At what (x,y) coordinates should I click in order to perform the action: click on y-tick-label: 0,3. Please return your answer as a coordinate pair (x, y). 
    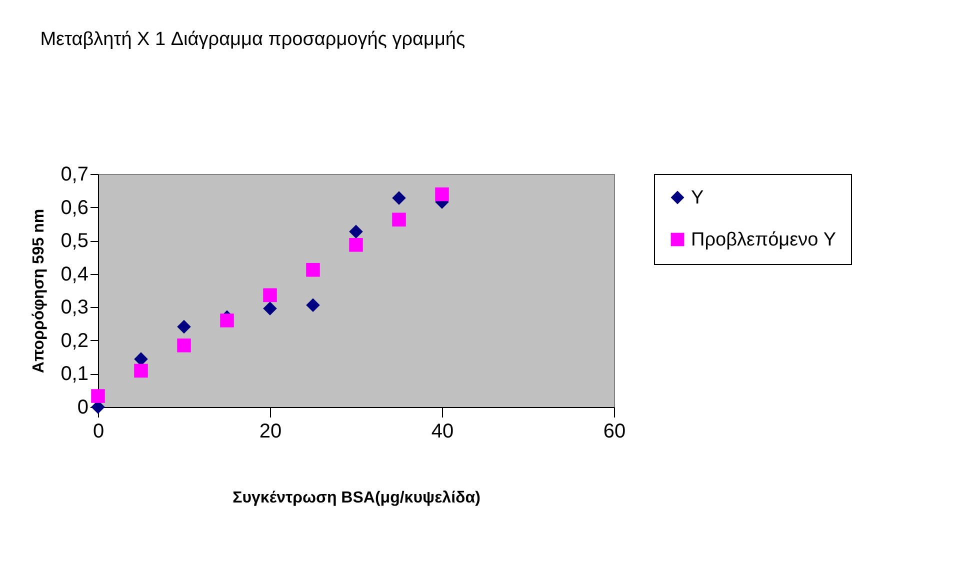
    Looking at the image, I should click on (74, 307).